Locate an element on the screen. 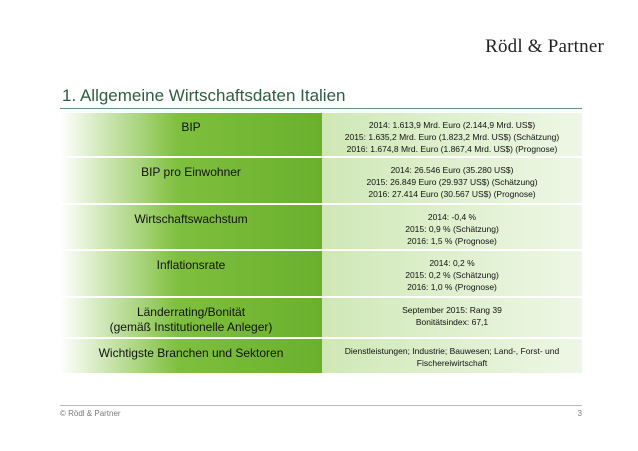 This screenshot has height=451, width=638. row-value-line: 2014: 26.546 Euro (35.280 US$) is located at coordinates (452, 170).